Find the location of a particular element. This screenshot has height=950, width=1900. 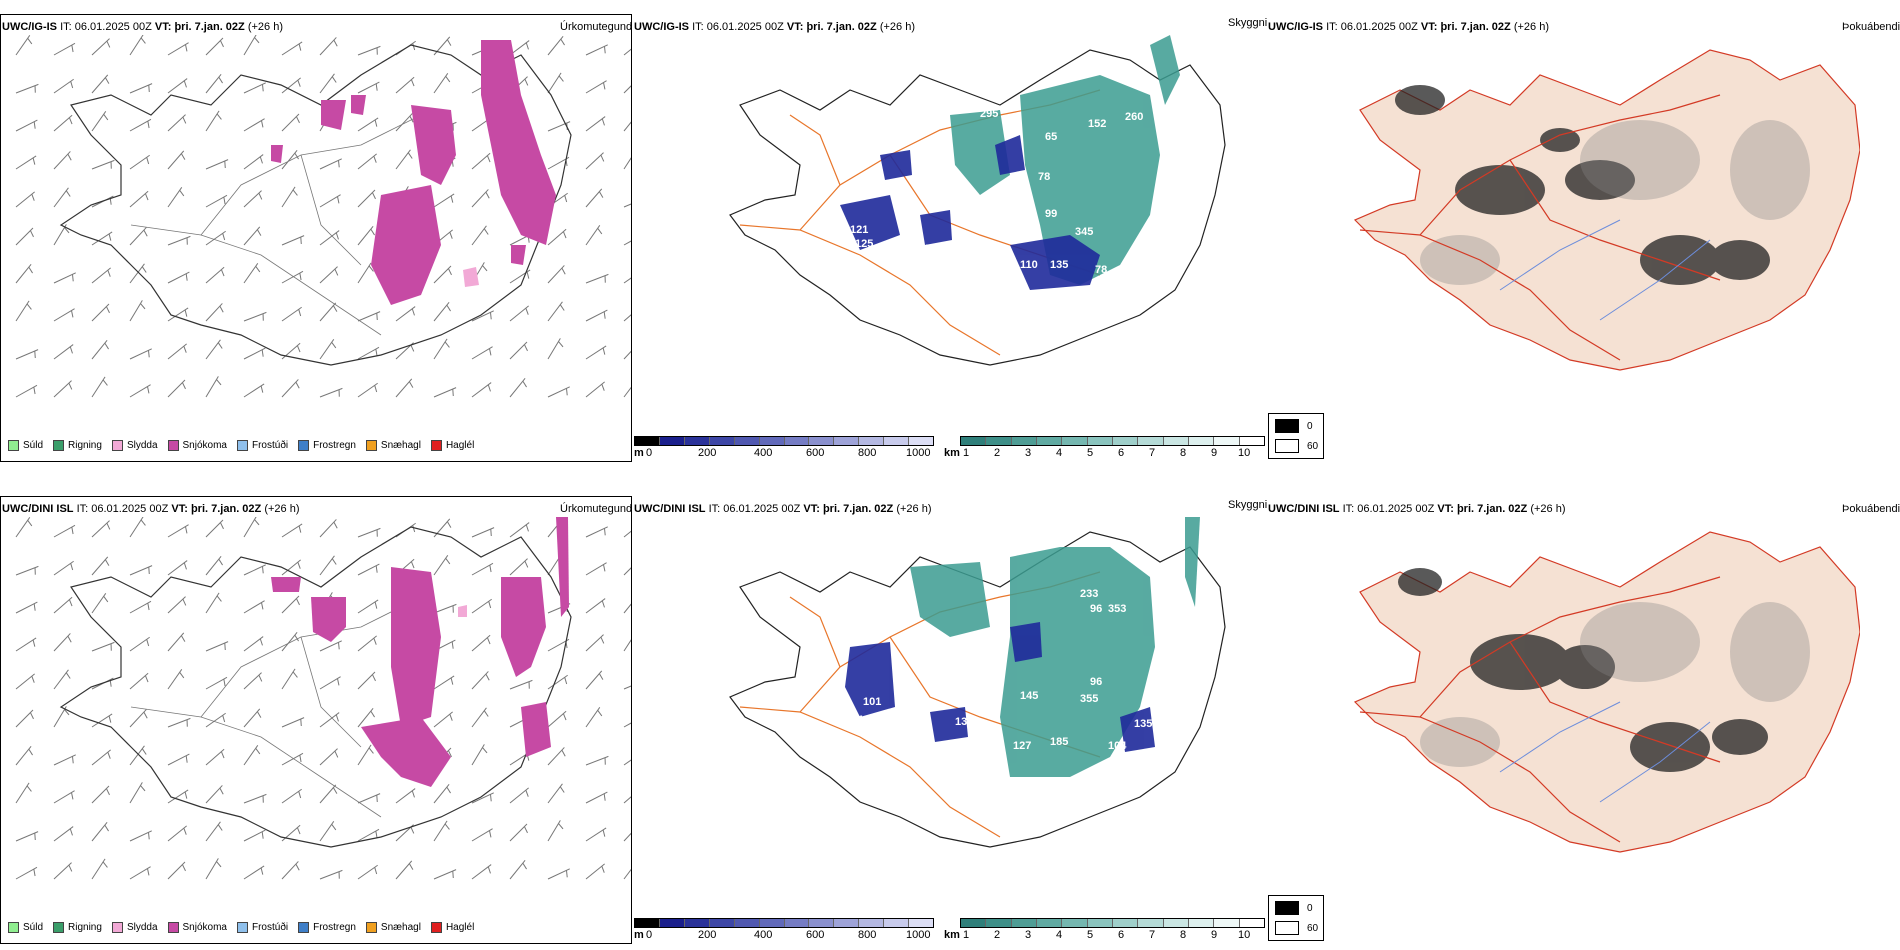

cloud-label: 121 is located at coordinates (859, 230).